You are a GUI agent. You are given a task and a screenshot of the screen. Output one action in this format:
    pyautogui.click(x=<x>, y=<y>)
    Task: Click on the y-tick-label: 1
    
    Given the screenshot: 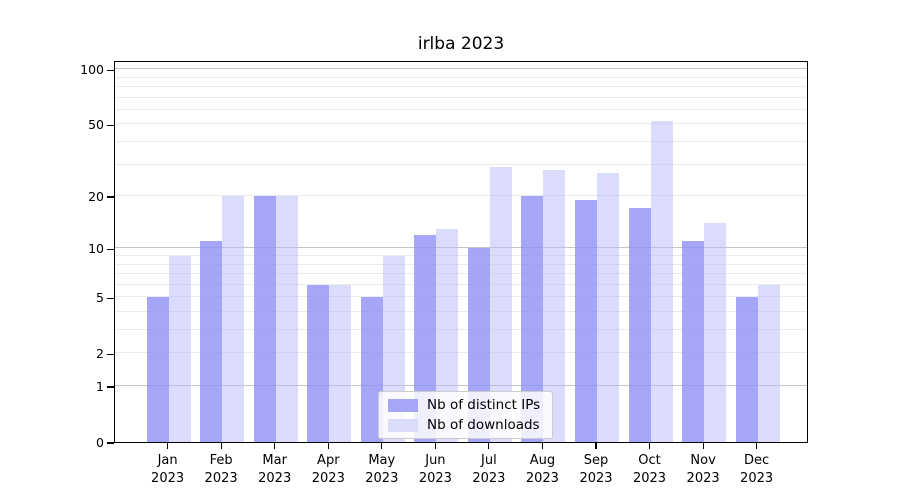 What is the action you would take?
    pyautogui.click(x=100, y=386)
    